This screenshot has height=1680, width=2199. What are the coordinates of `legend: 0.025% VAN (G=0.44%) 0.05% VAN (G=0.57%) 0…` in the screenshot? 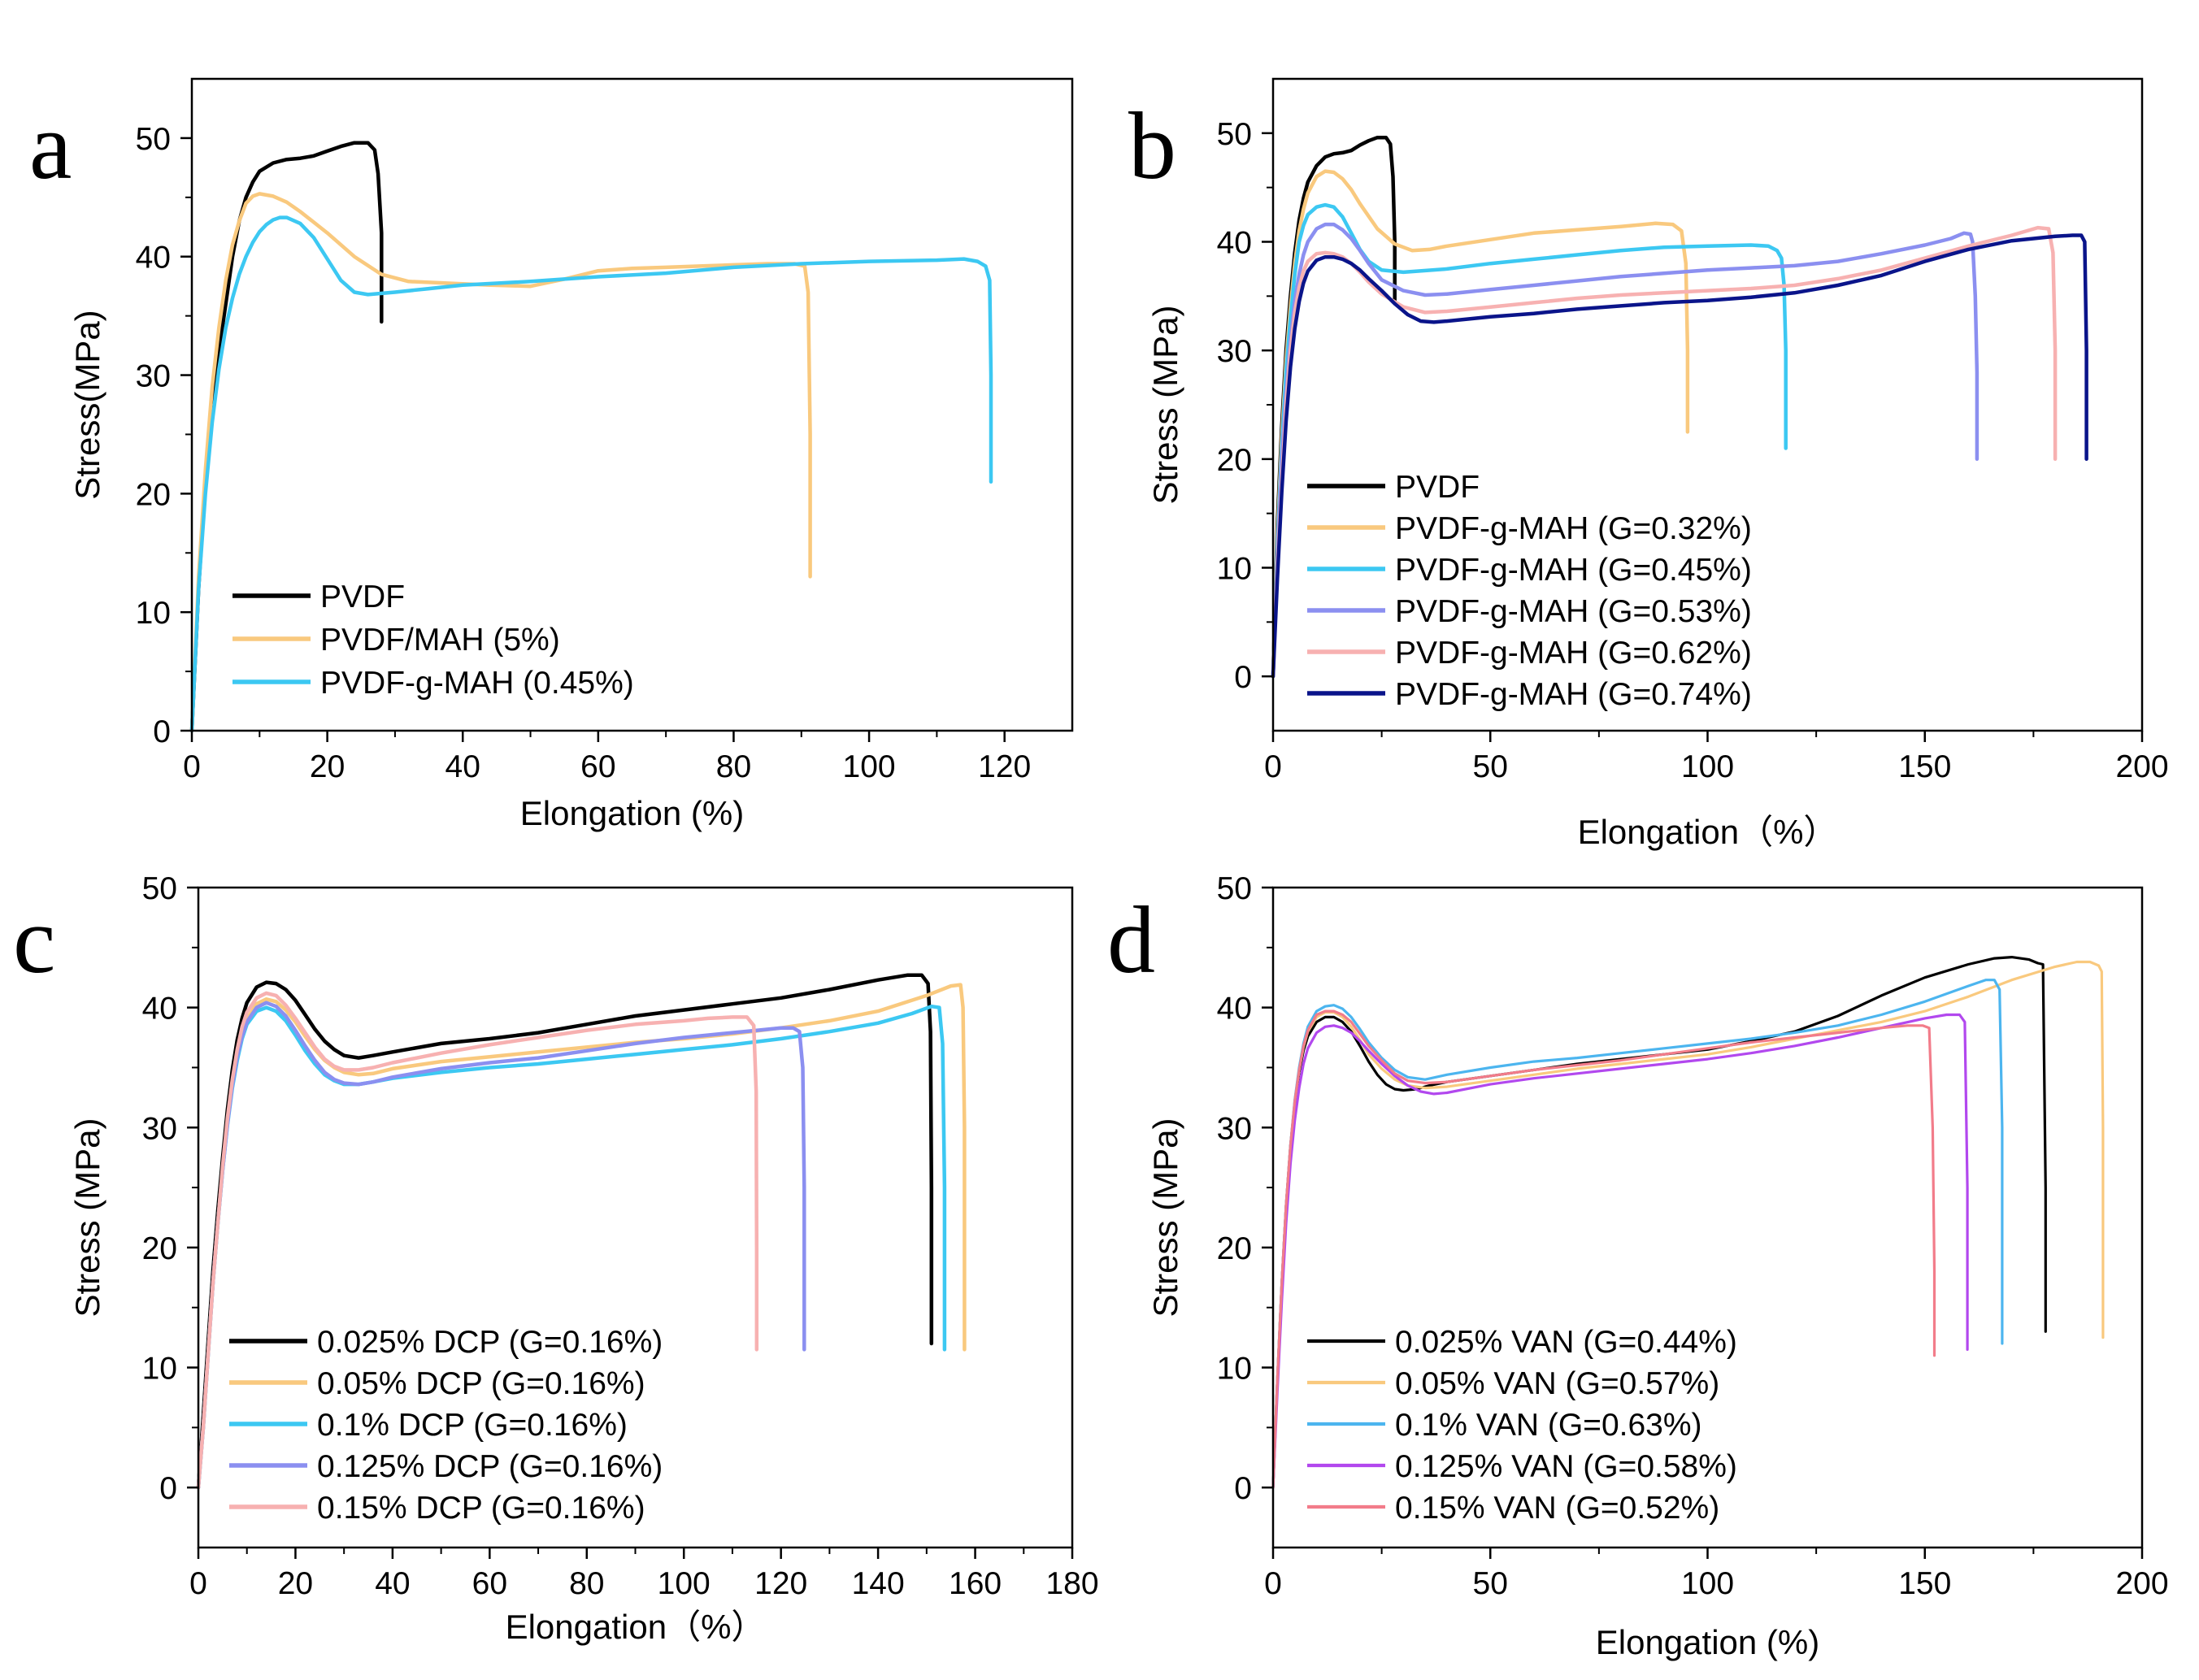 It's located at (1522, 1425).